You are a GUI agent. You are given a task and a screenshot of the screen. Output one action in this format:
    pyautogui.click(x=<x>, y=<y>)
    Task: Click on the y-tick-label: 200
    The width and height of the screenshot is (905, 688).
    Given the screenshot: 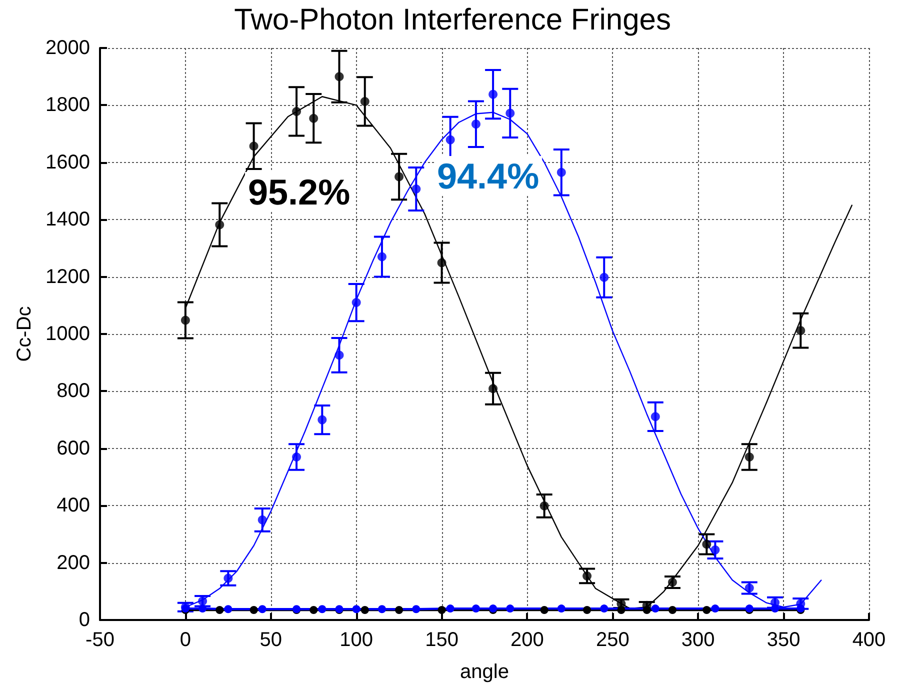 What is the action you would take?
    pyautogui.click(x=73, y=563)
    